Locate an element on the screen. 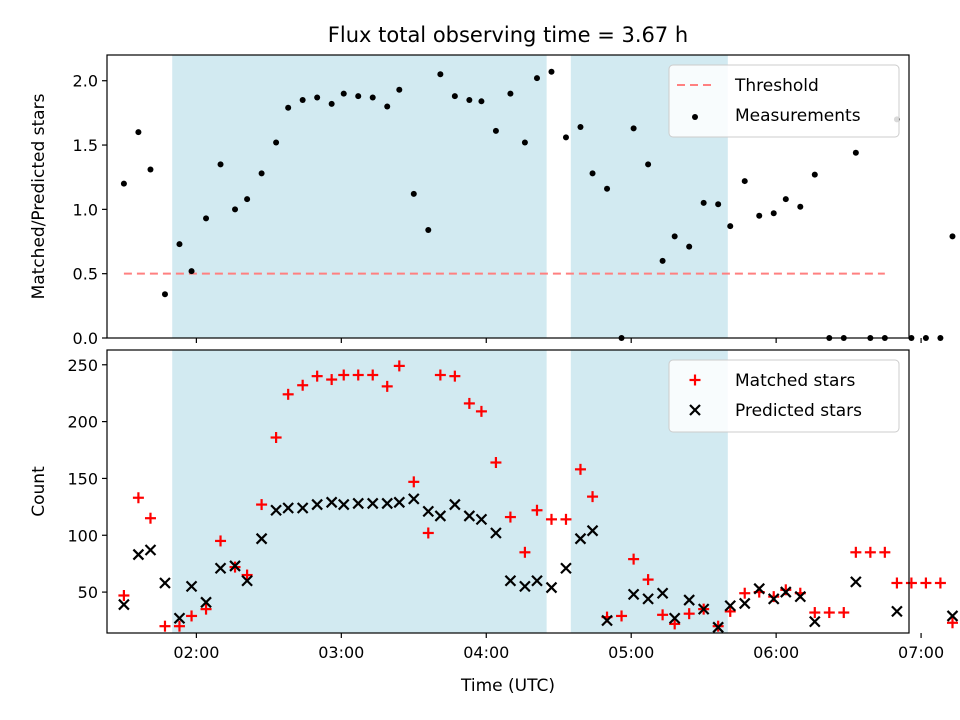 This screenshot has height=720, width=960. bottom-y-axis-label: Count is located at coordinates (39, 491).